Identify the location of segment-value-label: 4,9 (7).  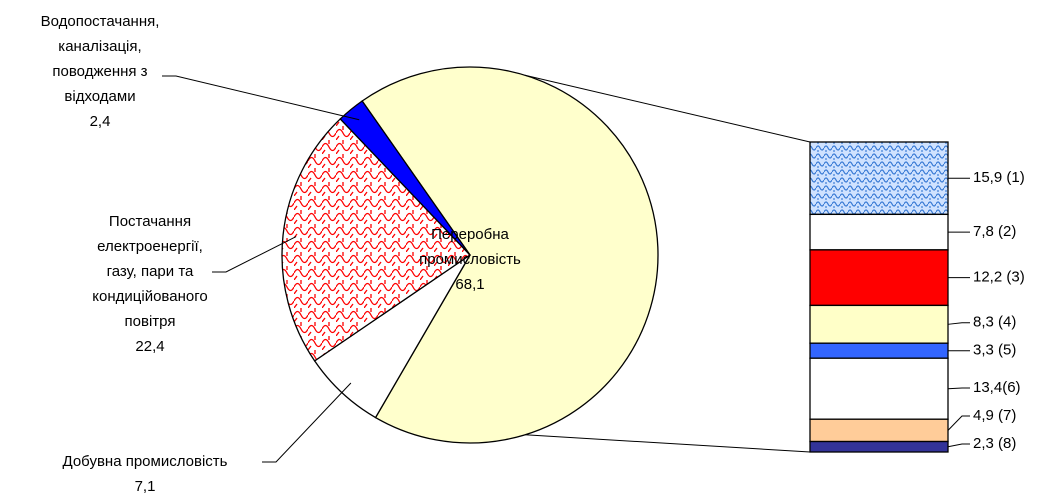
(994, 415).